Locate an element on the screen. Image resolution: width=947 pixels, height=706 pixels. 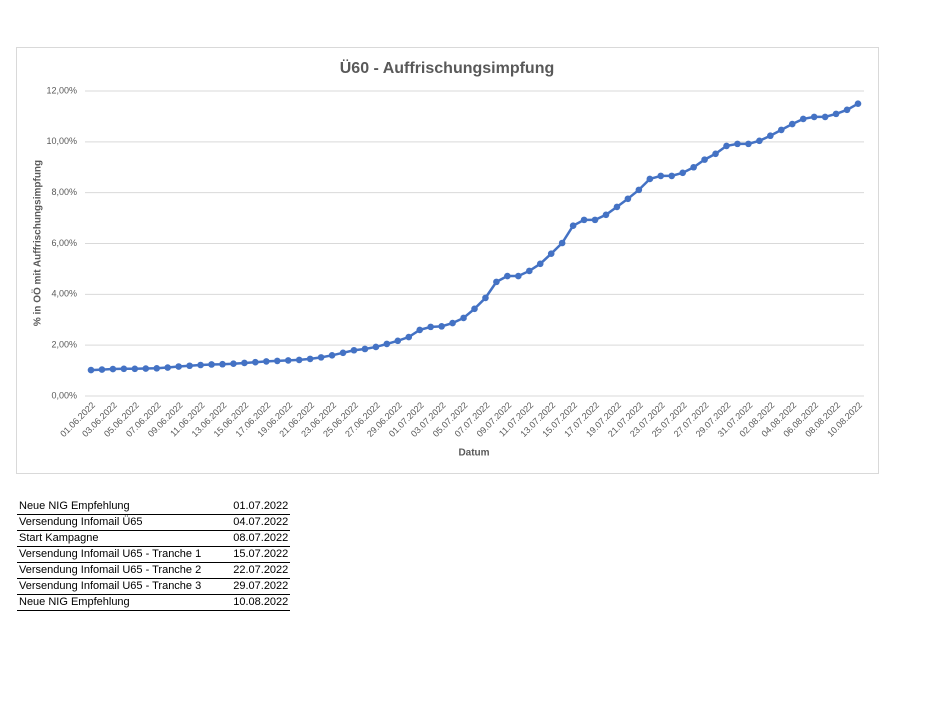
y-tick-label: 8,00% is located at coordinates (64, 192).